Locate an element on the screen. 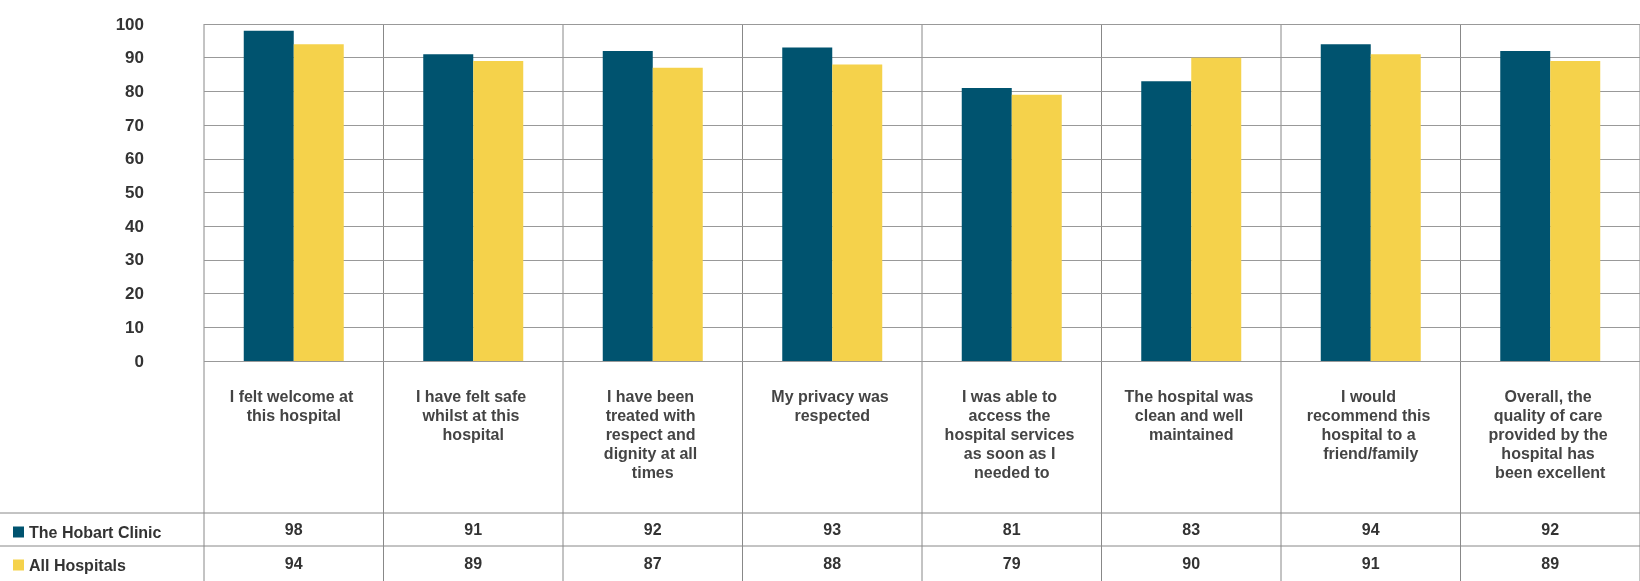 The image size is (1640, 581). data-label: 83 is located at coordinates (1191, 529).